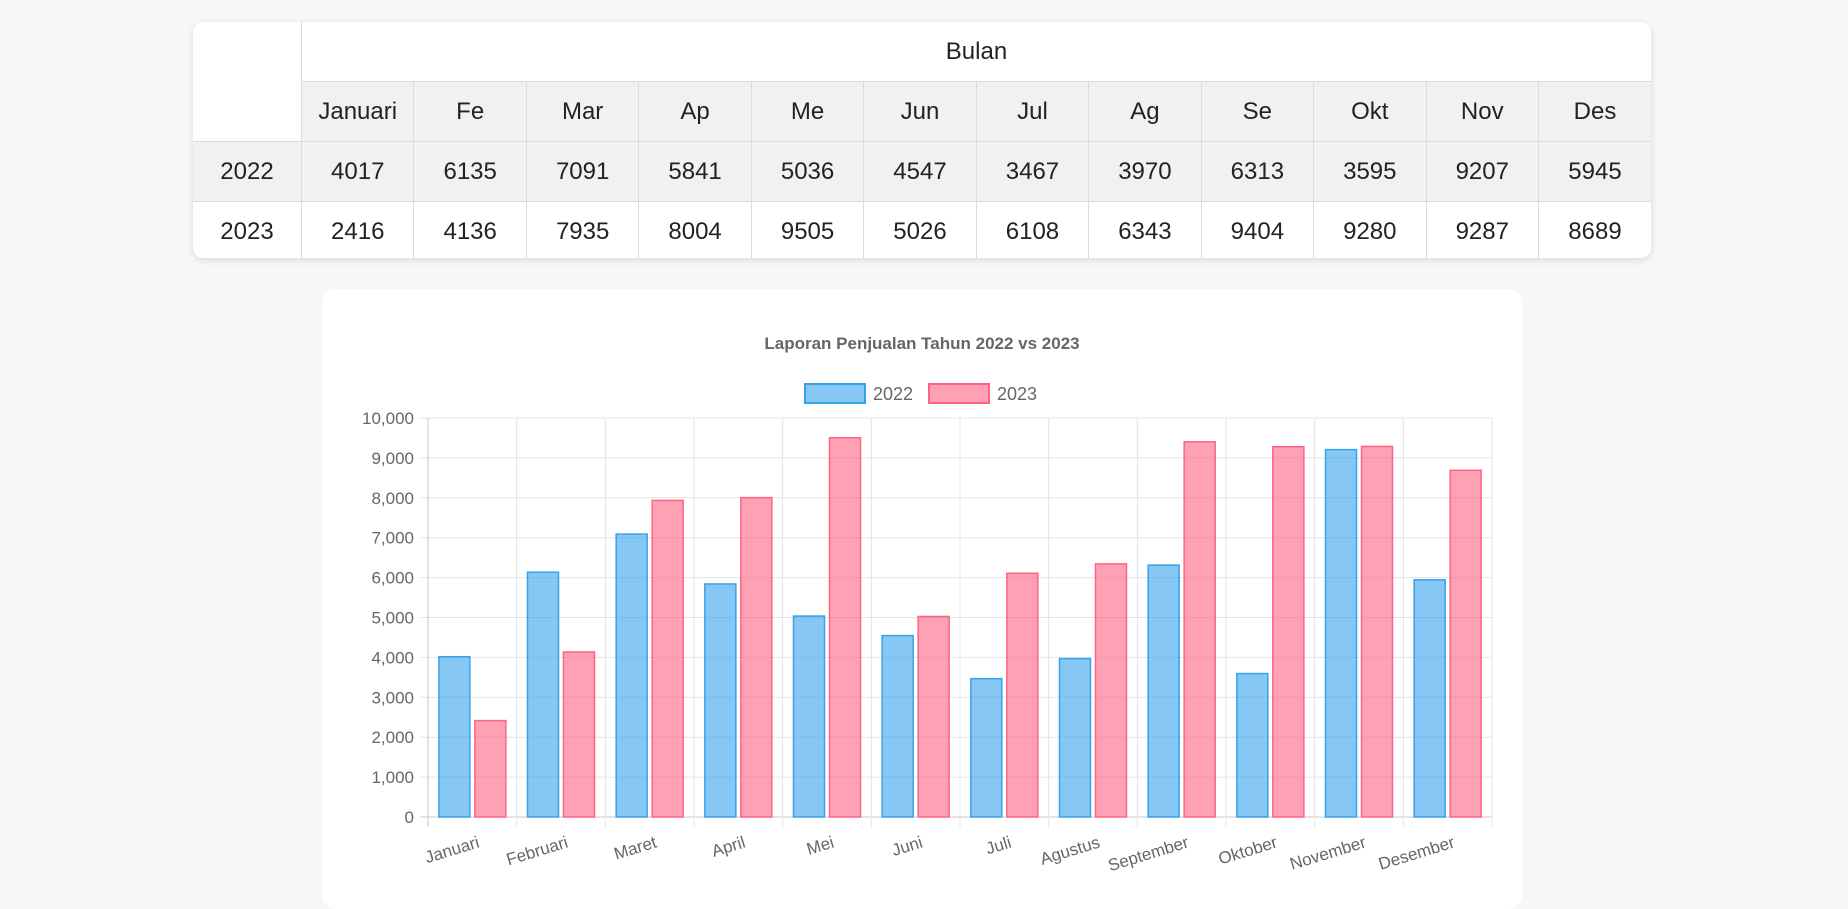 The height and width of the screenshot is (909, 1848). Describe the element at coordinates (1257, 111) in the screenshot. I see `month-header: Se` at that location.